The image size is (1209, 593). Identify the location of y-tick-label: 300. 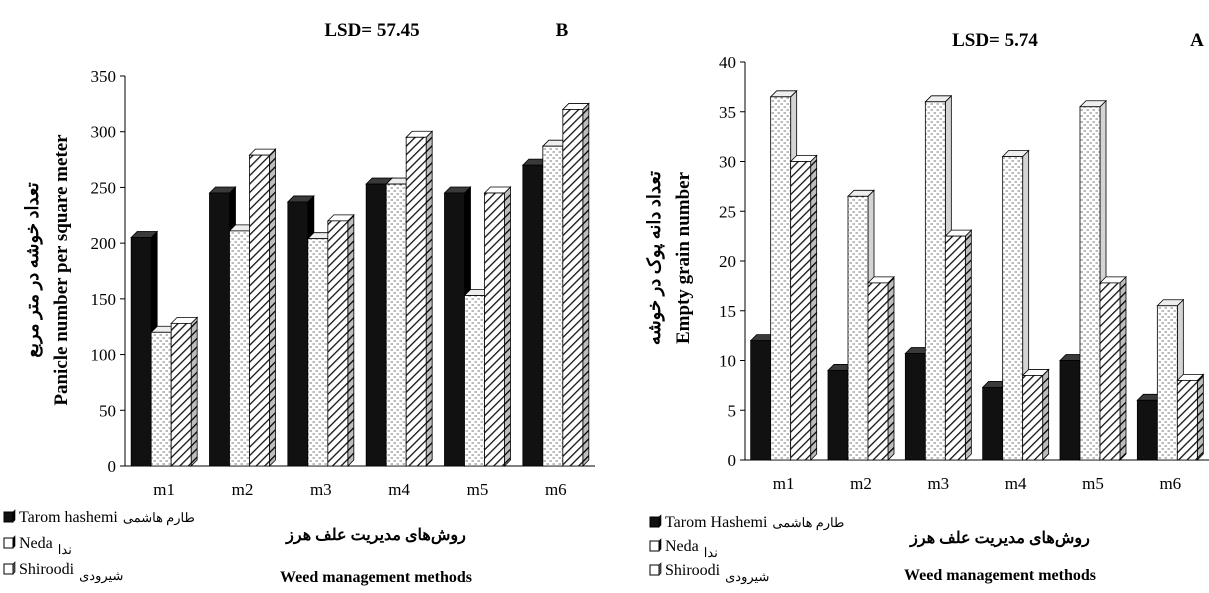
(104, 132).